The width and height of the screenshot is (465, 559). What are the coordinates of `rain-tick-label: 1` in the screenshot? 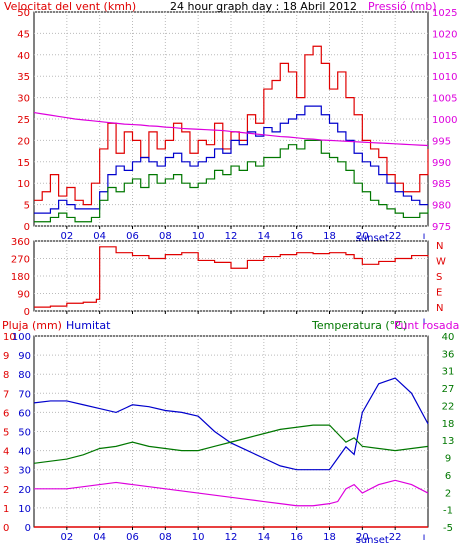 It's located at (6, 509).